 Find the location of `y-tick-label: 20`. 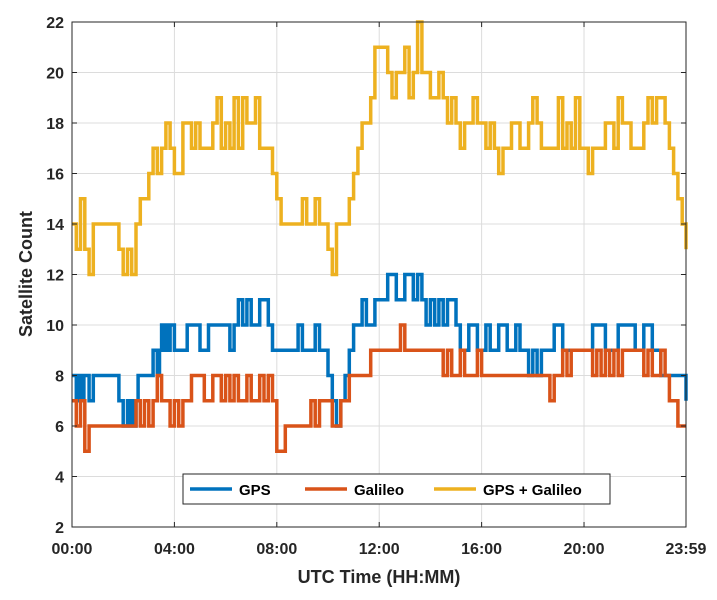

y-tick-label: 20 is located at coordinates (55, 74).